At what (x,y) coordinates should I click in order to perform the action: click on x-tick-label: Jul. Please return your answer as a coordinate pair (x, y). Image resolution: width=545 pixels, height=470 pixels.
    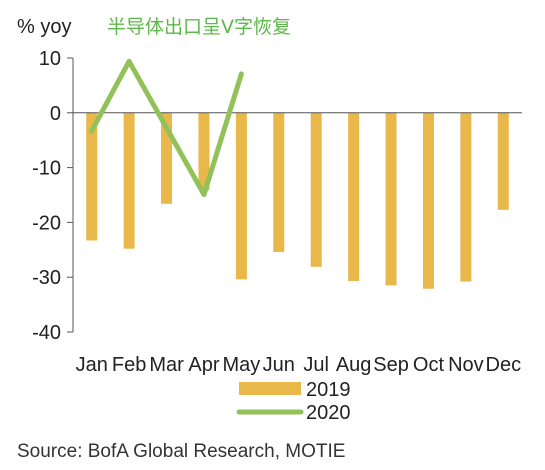
    Looking at the image, I should click on (316, 365).